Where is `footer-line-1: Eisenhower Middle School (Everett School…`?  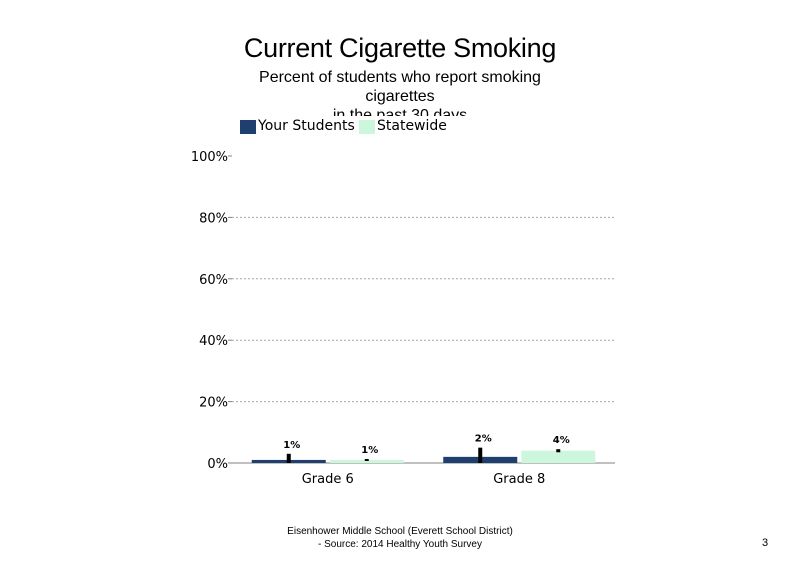
footer-line-1: Eisenhower Middle School (Everett School… is located at coordinates (400, 531).